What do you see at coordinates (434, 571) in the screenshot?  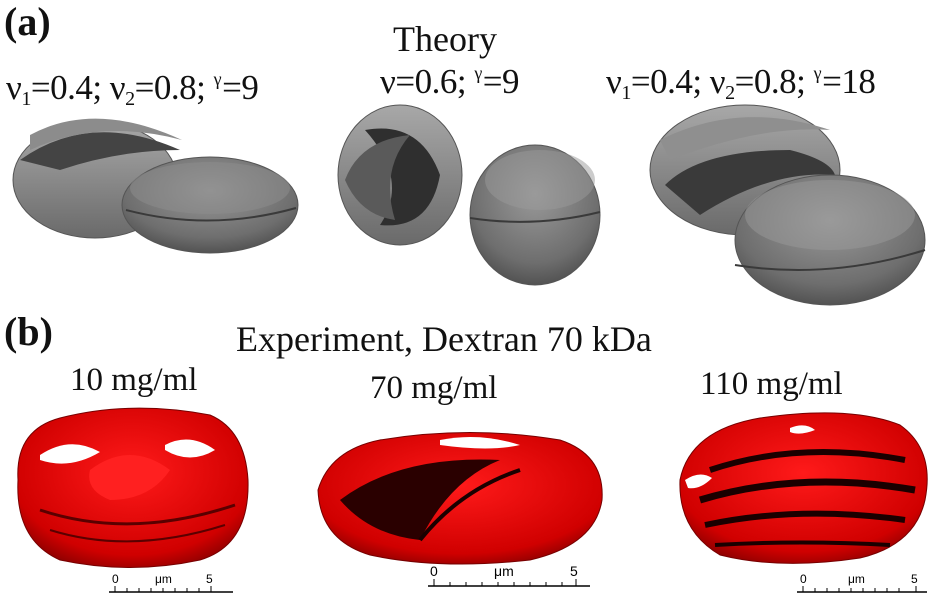 I see `scale-2-start: 0` at bounding box center [434, 571].